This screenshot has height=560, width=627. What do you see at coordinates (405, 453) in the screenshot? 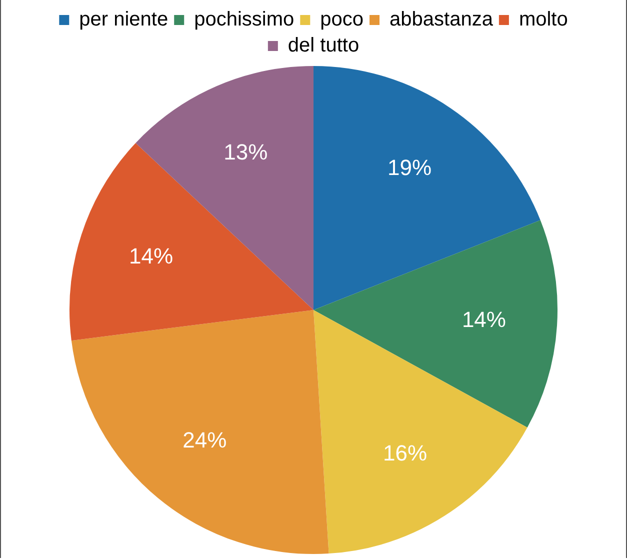
I see `data-label: 16%` at bounding box center [405, 453].